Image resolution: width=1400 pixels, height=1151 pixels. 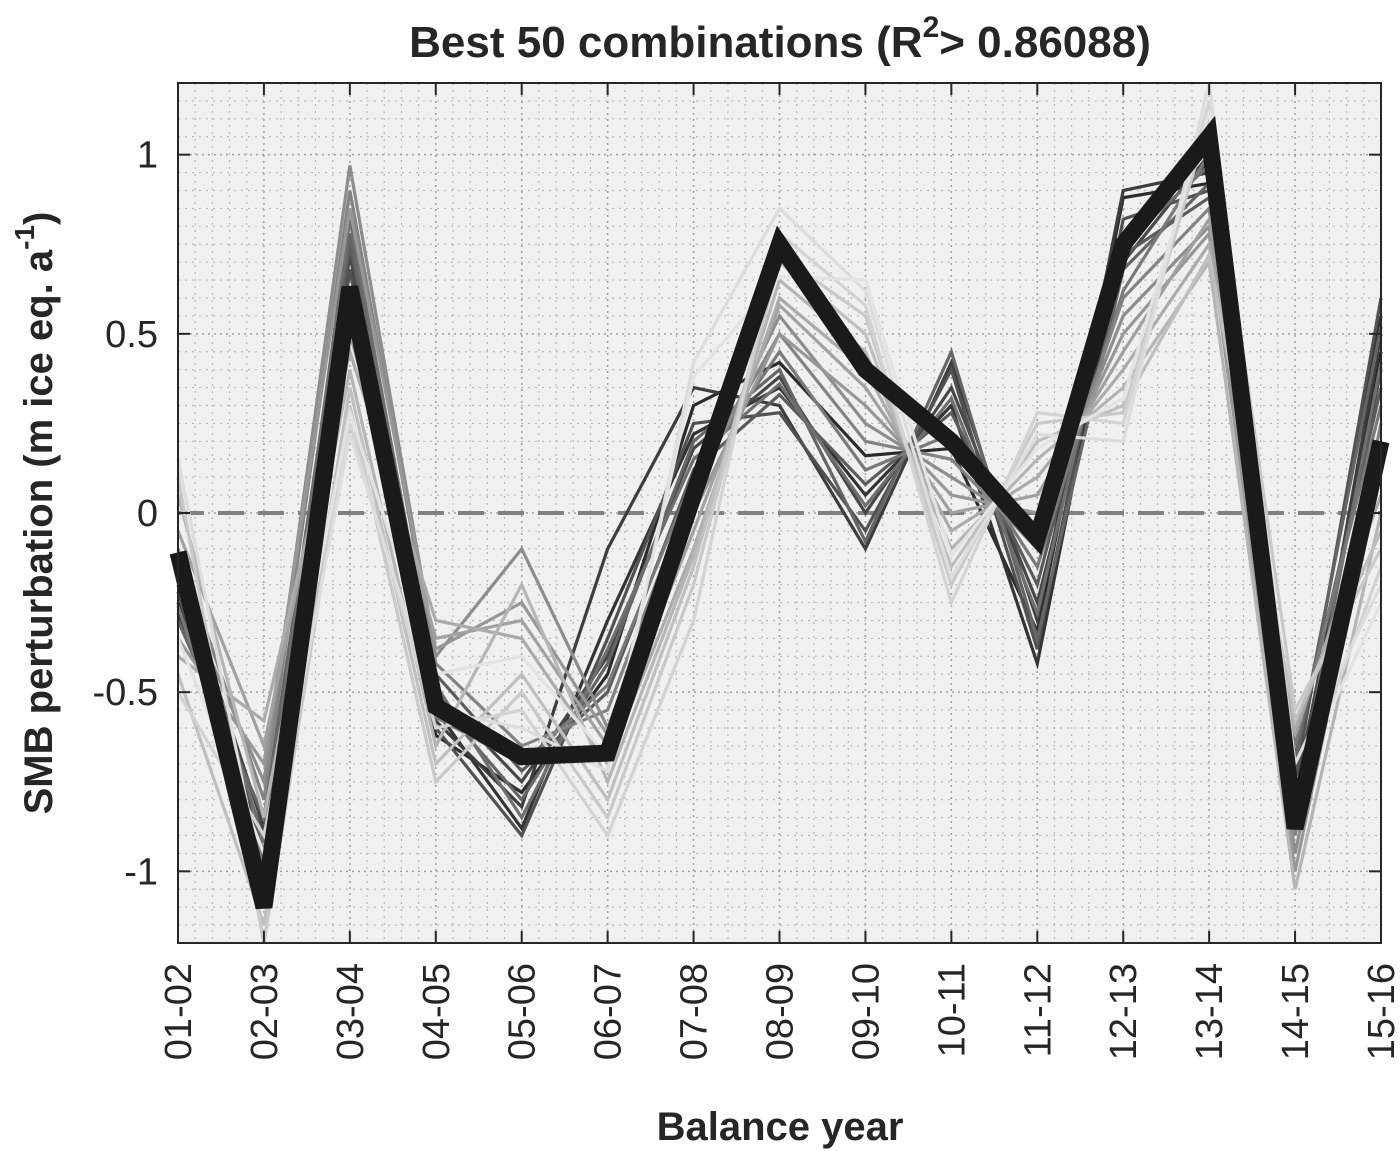 What do you see at coordinates (179, 1011) in the screenshot?
I see `x-tick-label: 01-02` at bounding box center [179, 1011].